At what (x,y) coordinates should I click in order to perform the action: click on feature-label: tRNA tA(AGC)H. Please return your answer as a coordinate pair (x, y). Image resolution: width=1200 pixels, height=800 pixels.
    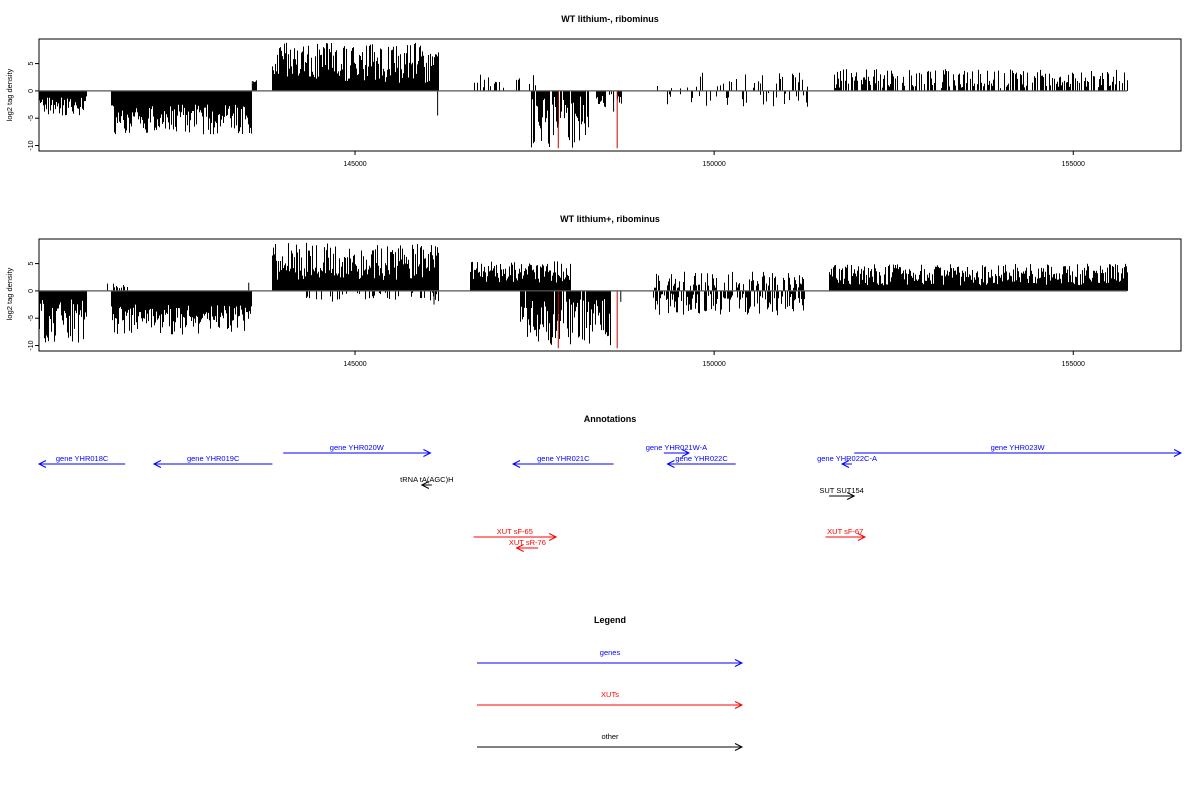
    Looking at the image, I should click on (426, 479).